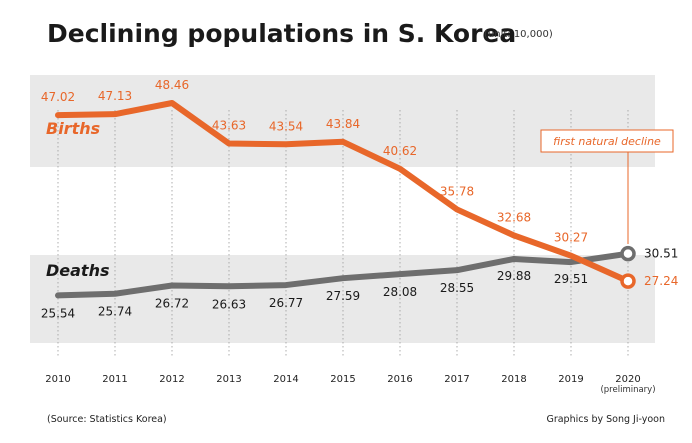 The image size is (692, 443). Describe the element at coordinates (115, 312) in the screenshot. I see `deaths-value-2011: 25.74` at that location.